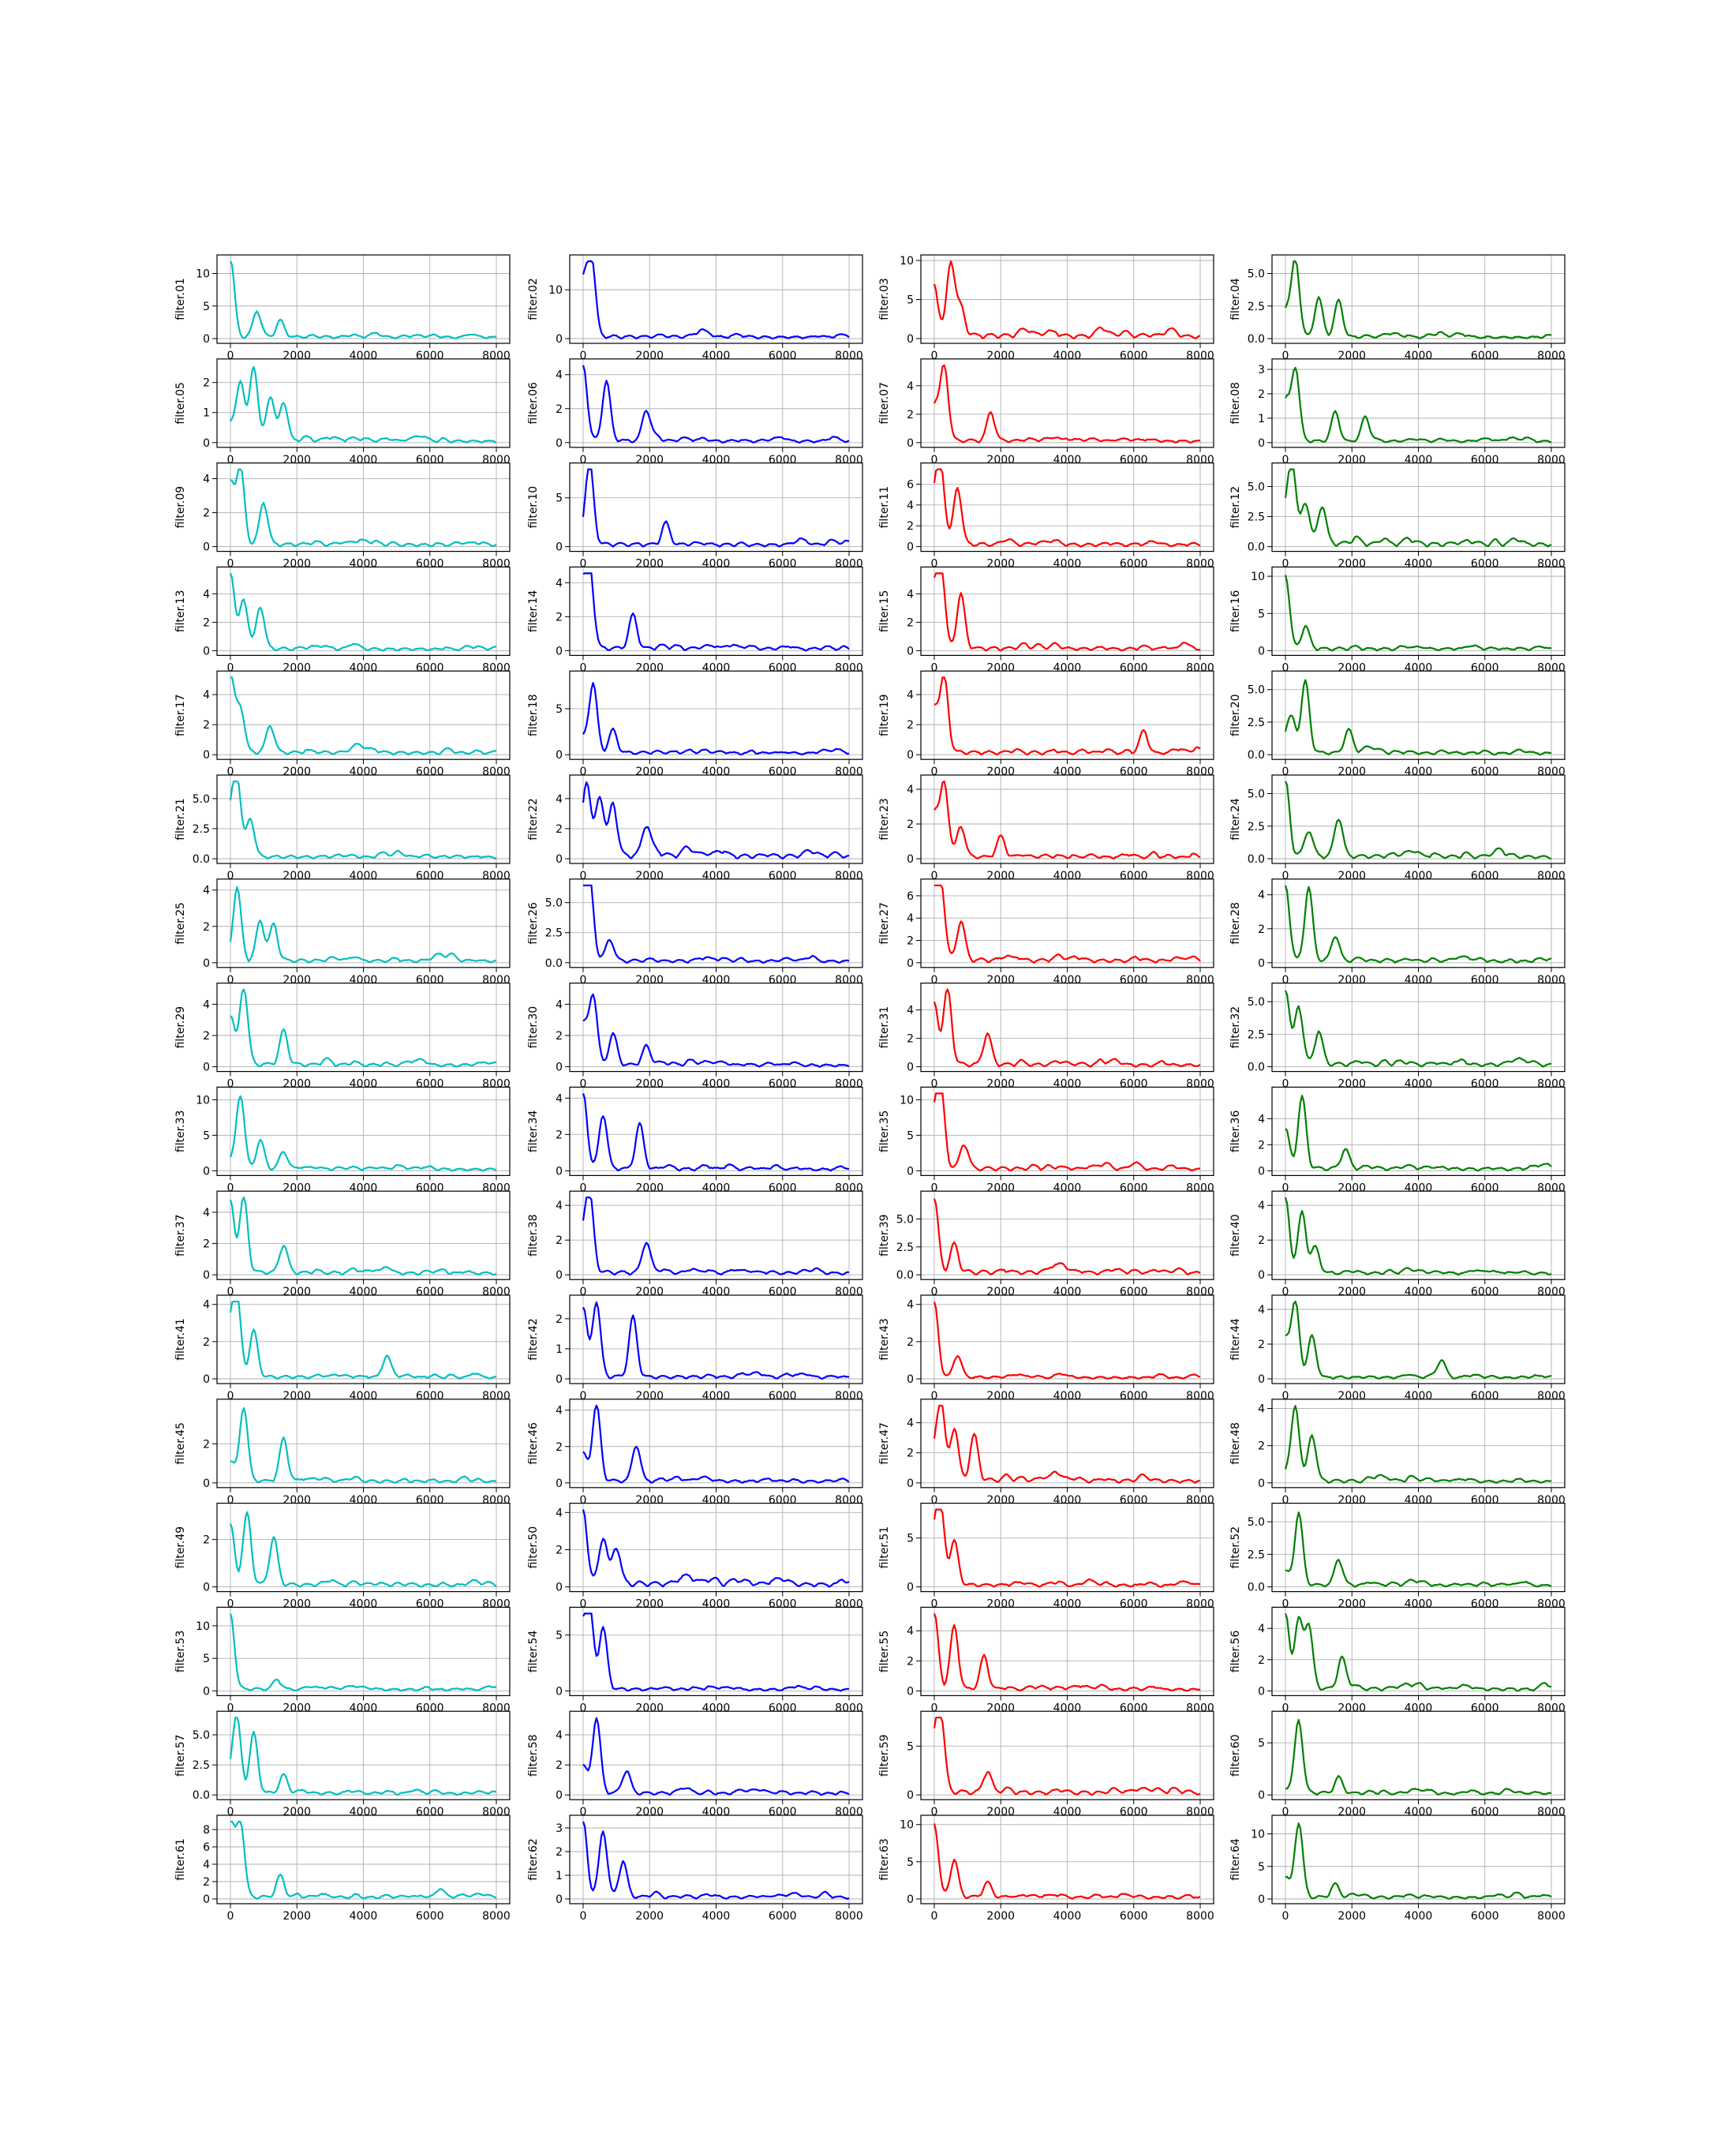 The image size is (1736, 2131). I want to click on y-axis-label: filter.50, so click(533, 1547).